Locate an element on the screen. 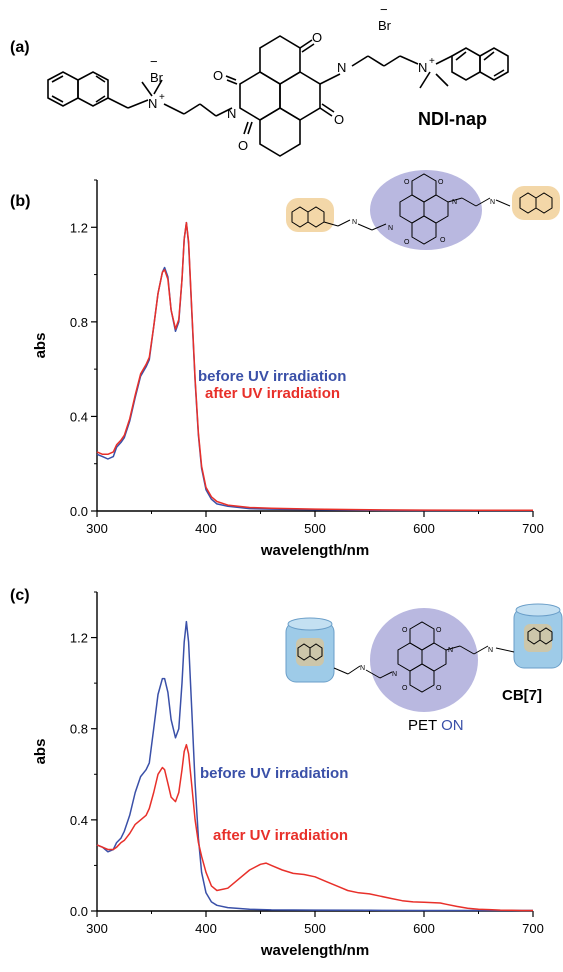  br-right: Br is located at coordinates (385, 25).